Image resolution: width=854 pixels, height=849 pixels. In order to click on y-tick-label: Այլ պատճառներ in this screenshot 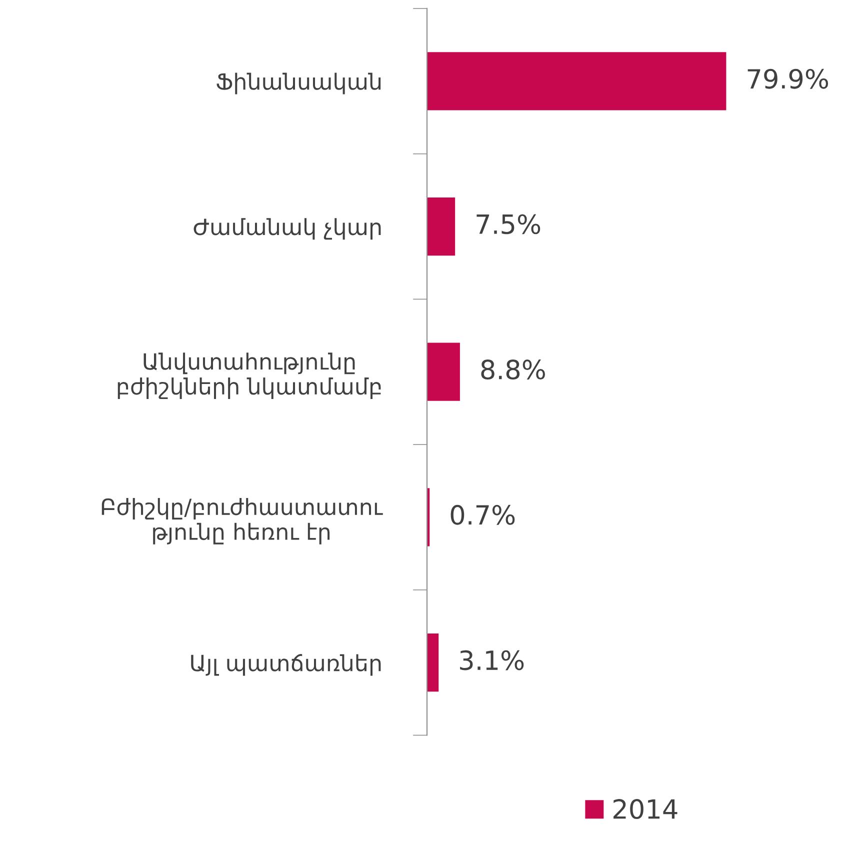, I will do `click(286, 665)`.